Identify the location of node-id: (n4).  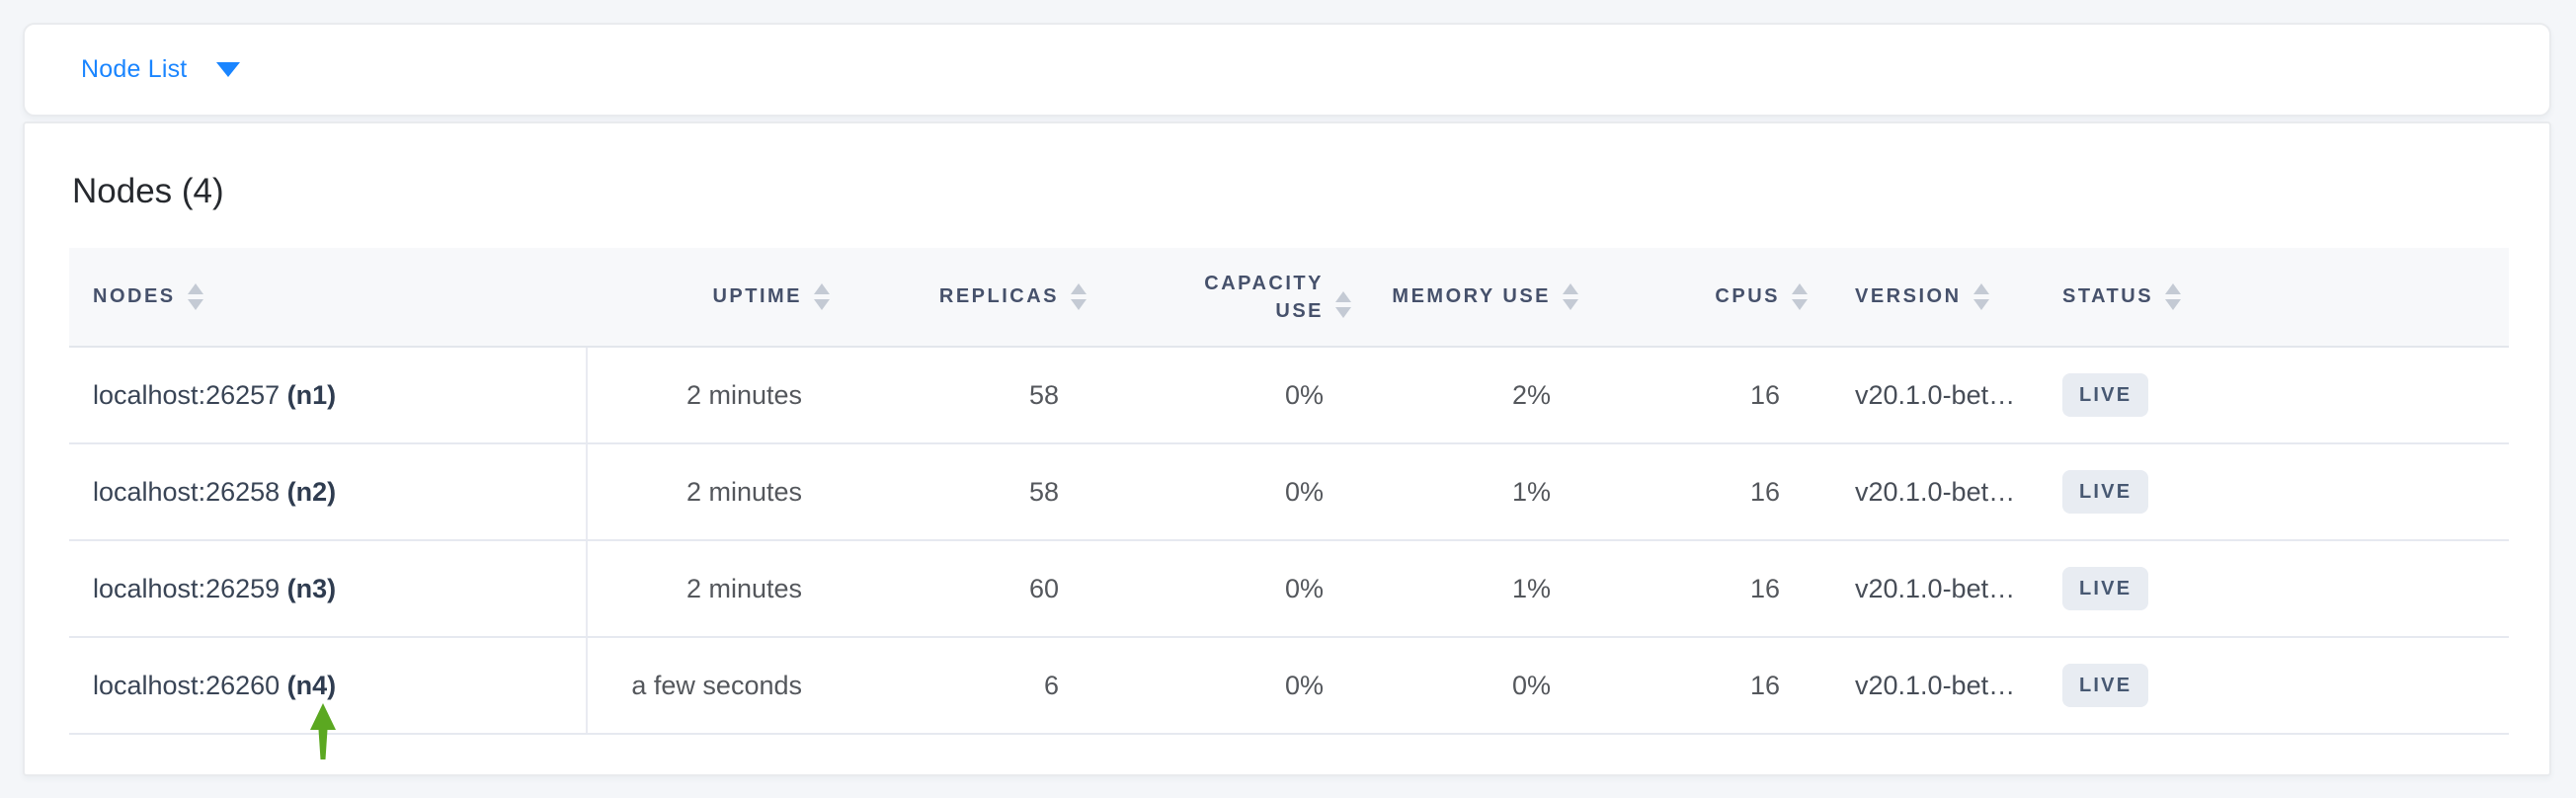
(311, 685).